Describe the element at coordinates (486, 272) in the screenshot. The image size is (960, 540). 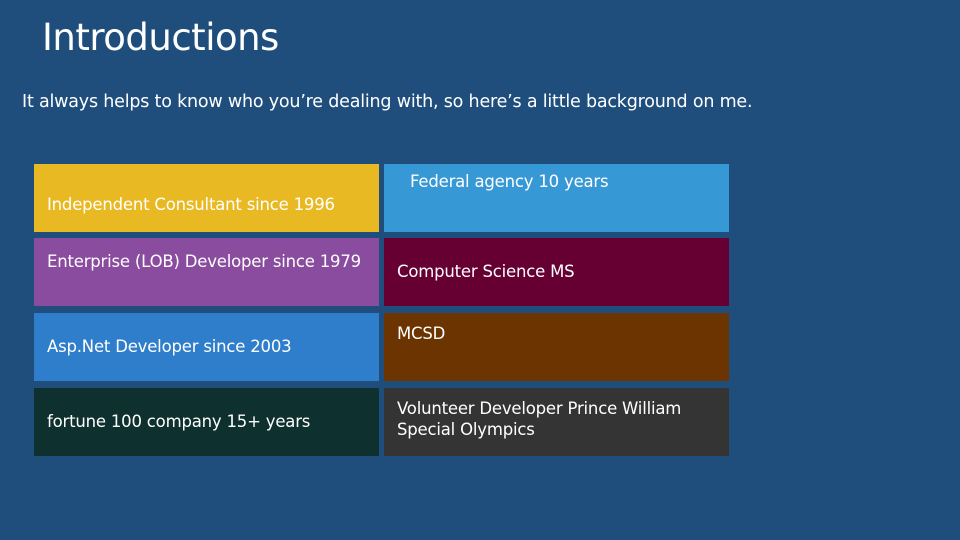
I see `tile-label: Computer Science MS` at that location.